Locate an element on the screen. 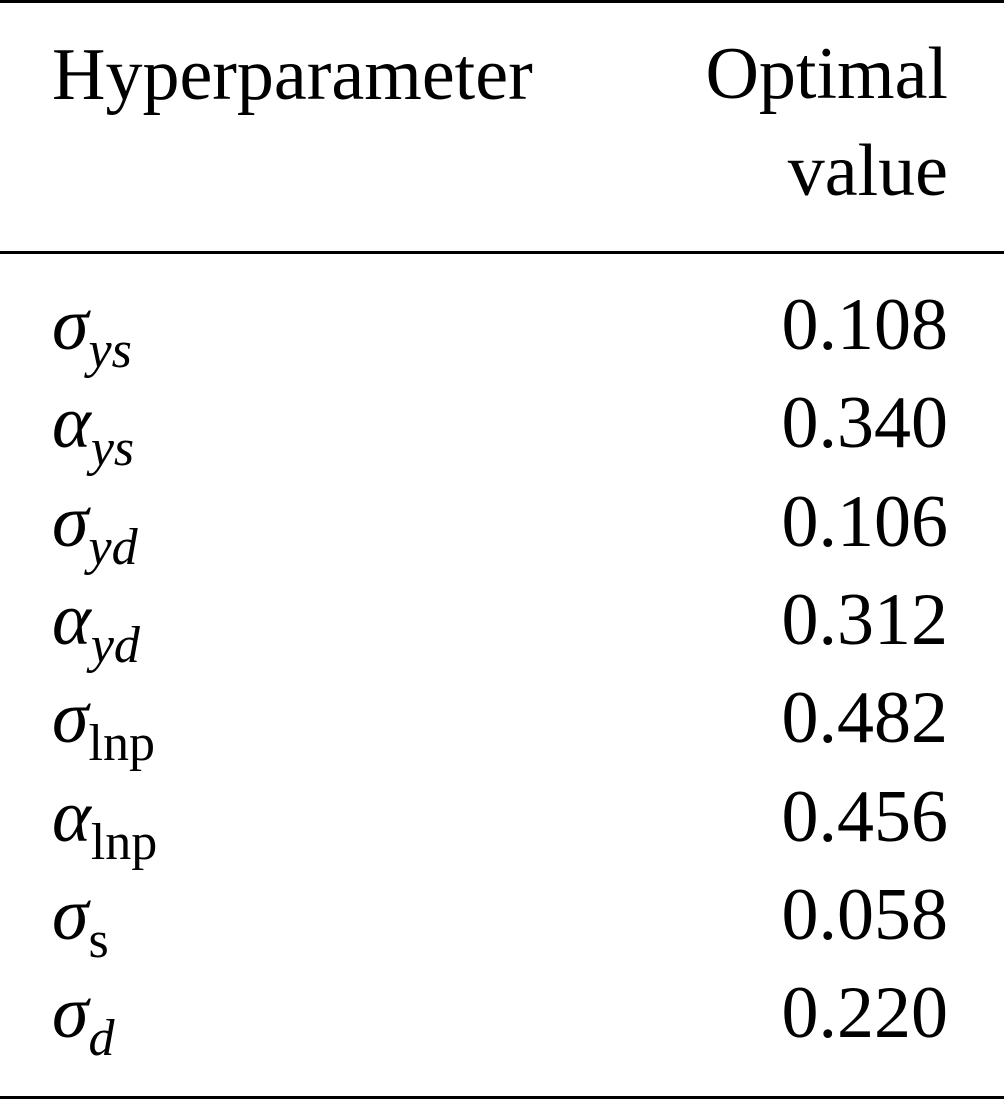 The width and height of the screenshot is (1004, 1102). value-cell: 0.482 is located at coordinates (865, 718).